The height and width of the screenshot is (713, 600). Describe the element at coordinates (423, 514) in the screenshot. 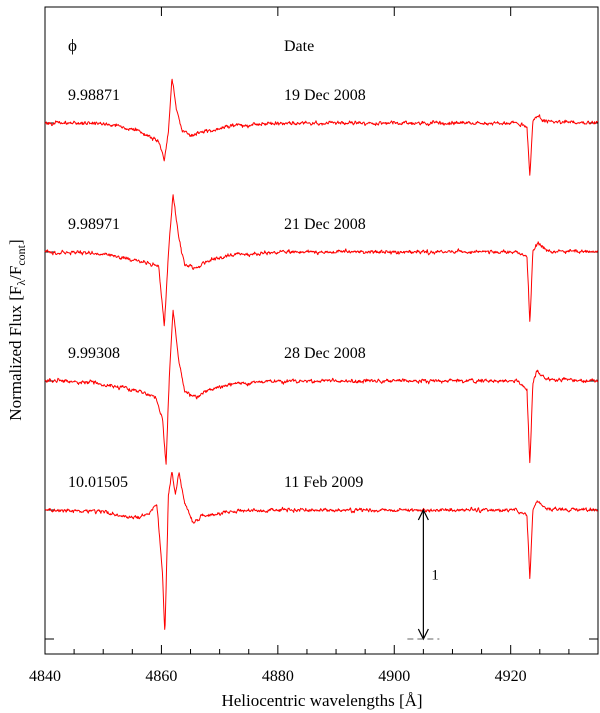

I see `scale-bar-arrow-top` at that location.